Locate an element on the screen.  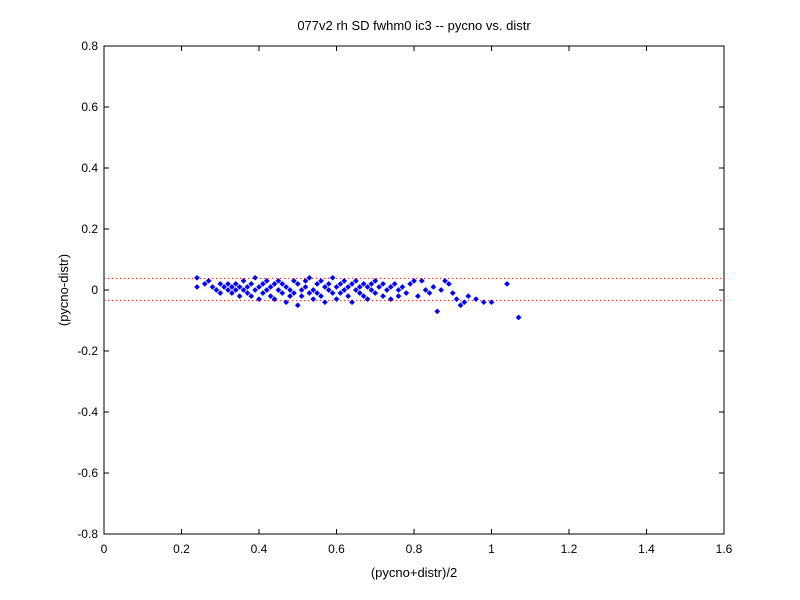
x-tick-label: 0.2 is located at coordinates (181, 549).